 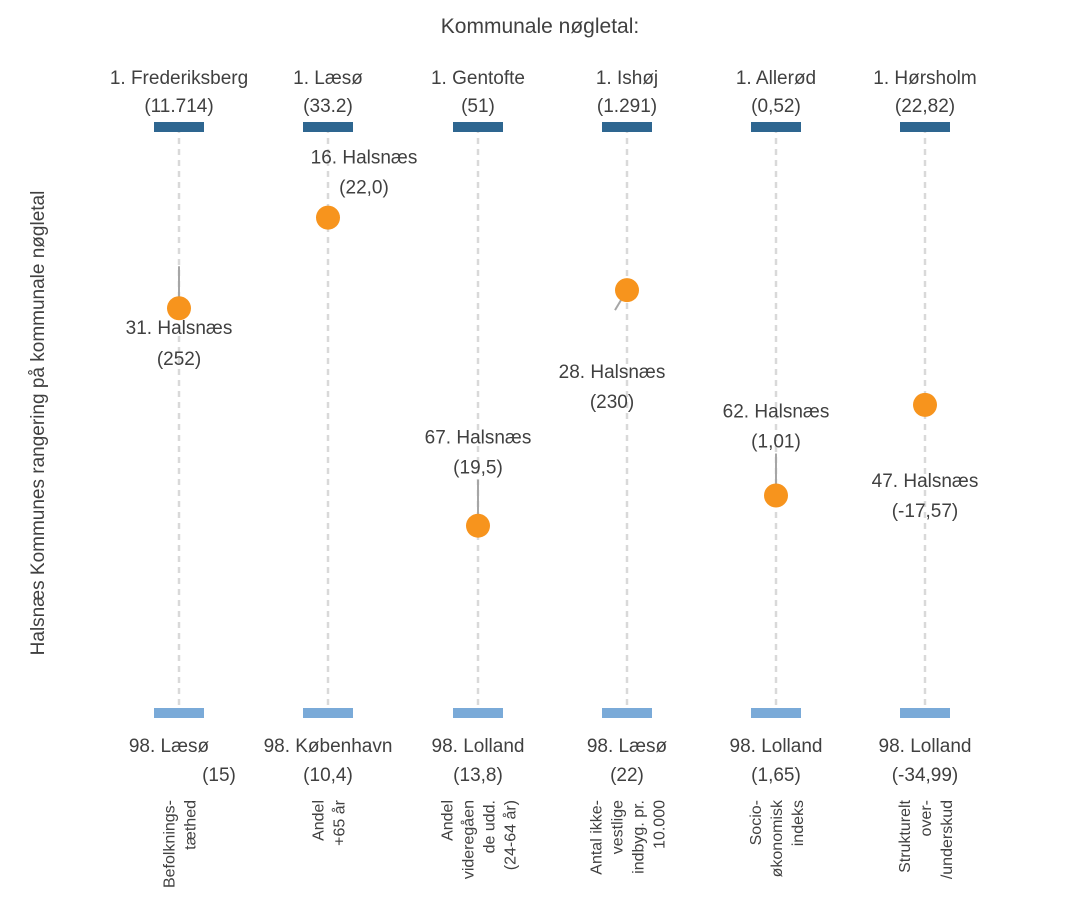 I want to click on halsnaes-value-label-1: (22,0), so click(x=364, y=188).